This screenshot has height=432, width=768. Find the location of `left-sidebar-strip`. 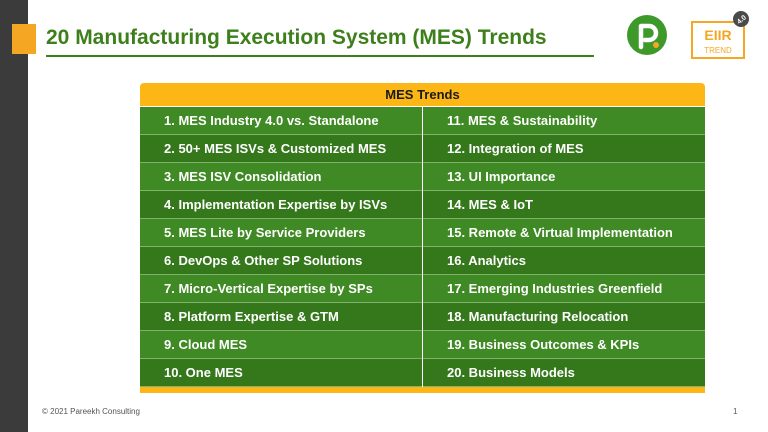

left-sidebar-strip is located at coordinates (14, 216).